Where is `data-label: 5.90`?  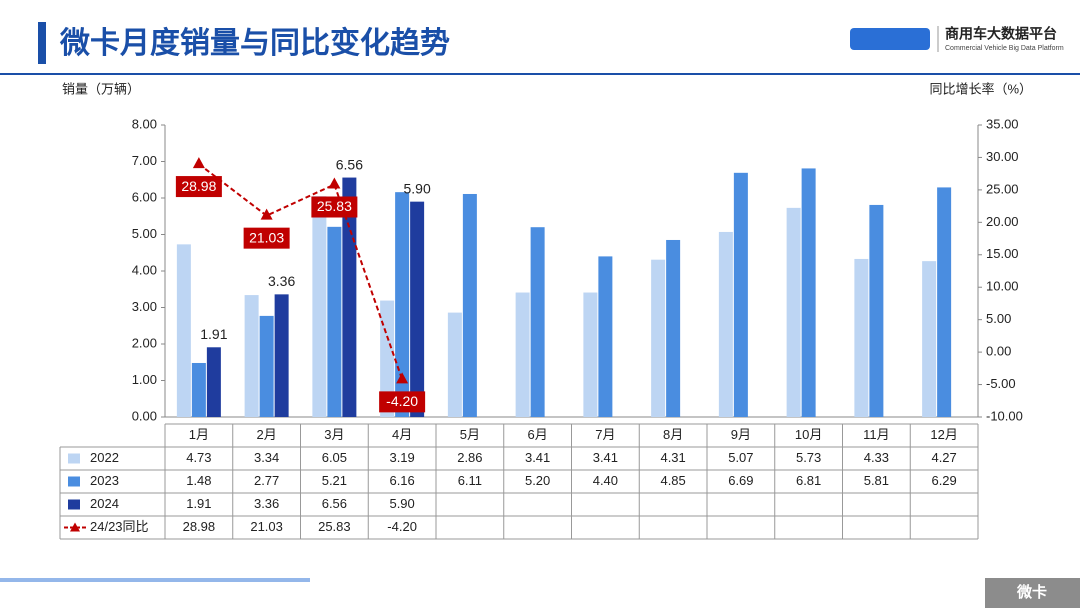 data-label: 5.90 is located at coordinates (417, 188).